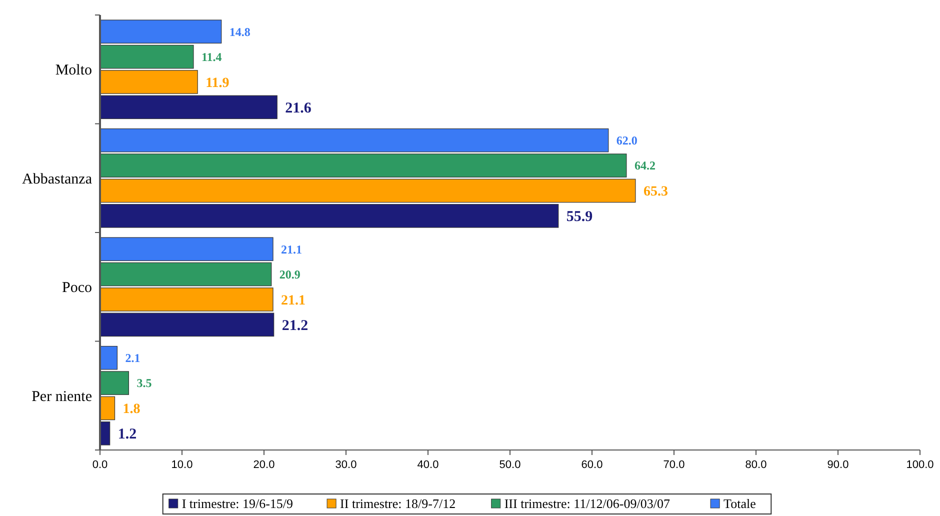 Image resolution: width=940 pixels, height=516 pixels. What do you see at coordinates (756, 465) in the screenshot?
I see `x-tick-label: 80.0` at bounding box center [756, 465].